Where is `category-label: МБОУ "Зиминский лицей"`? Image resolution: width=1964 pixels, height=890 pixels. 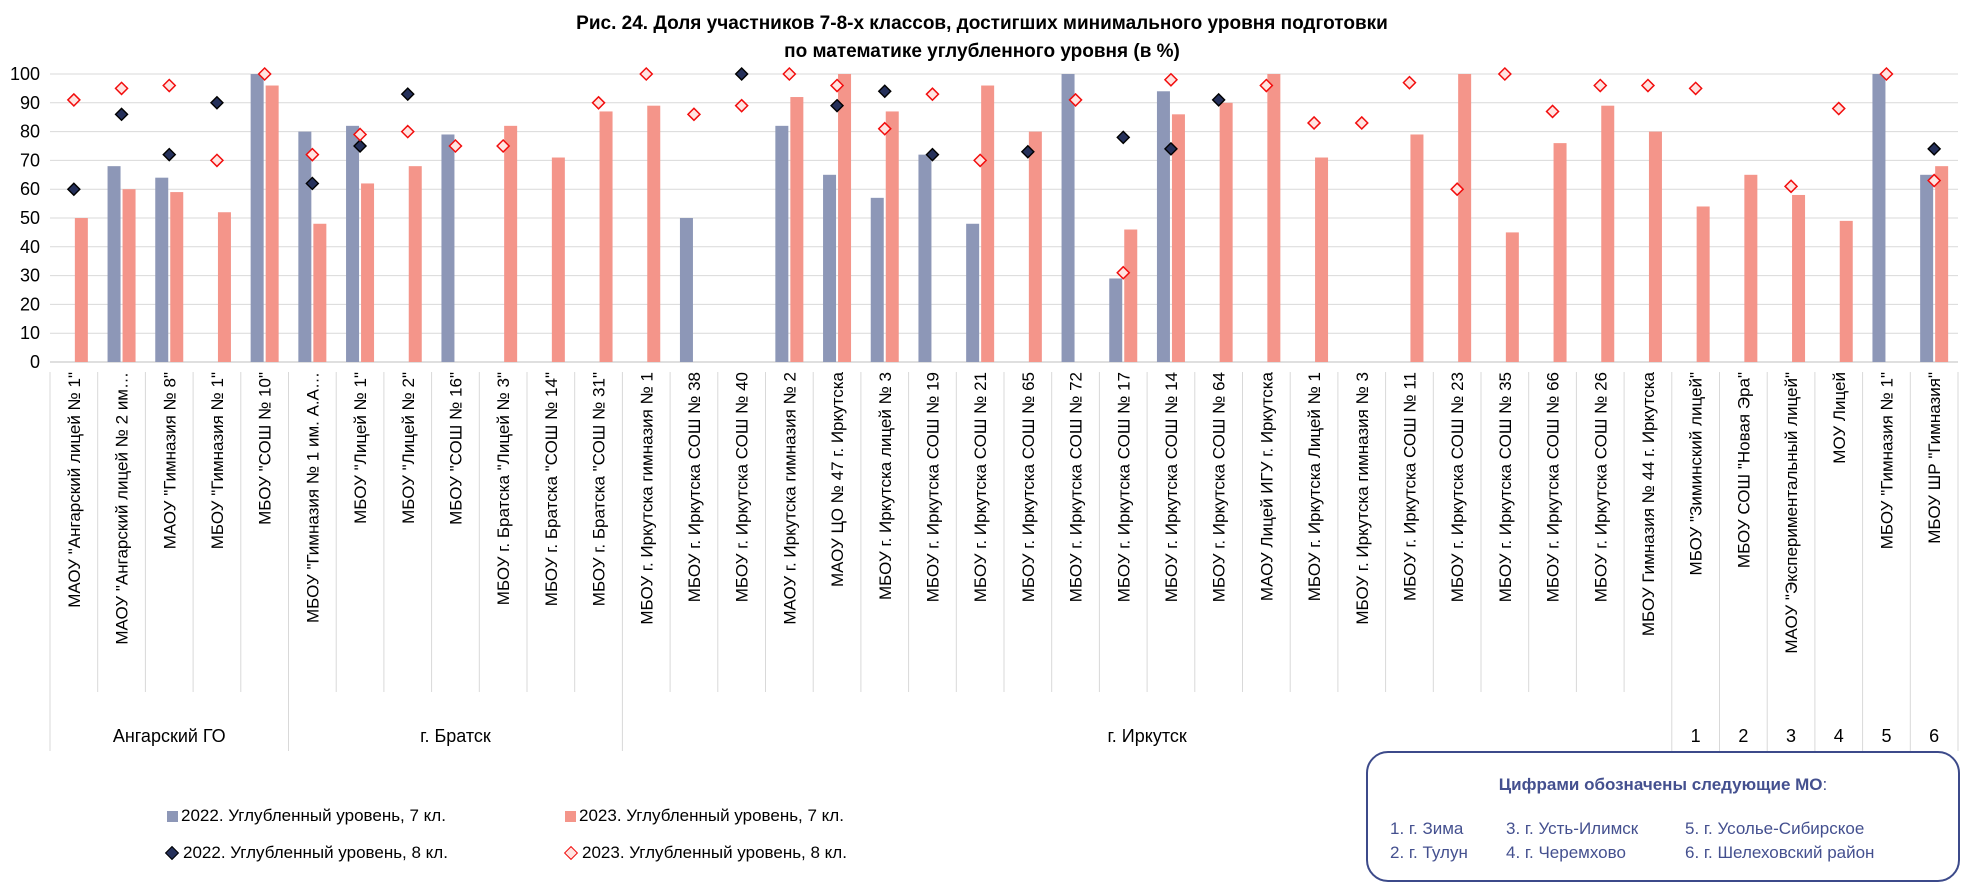 category-label: МБОУ "Зиминский лицей" is located at coordinates (1696, 473).